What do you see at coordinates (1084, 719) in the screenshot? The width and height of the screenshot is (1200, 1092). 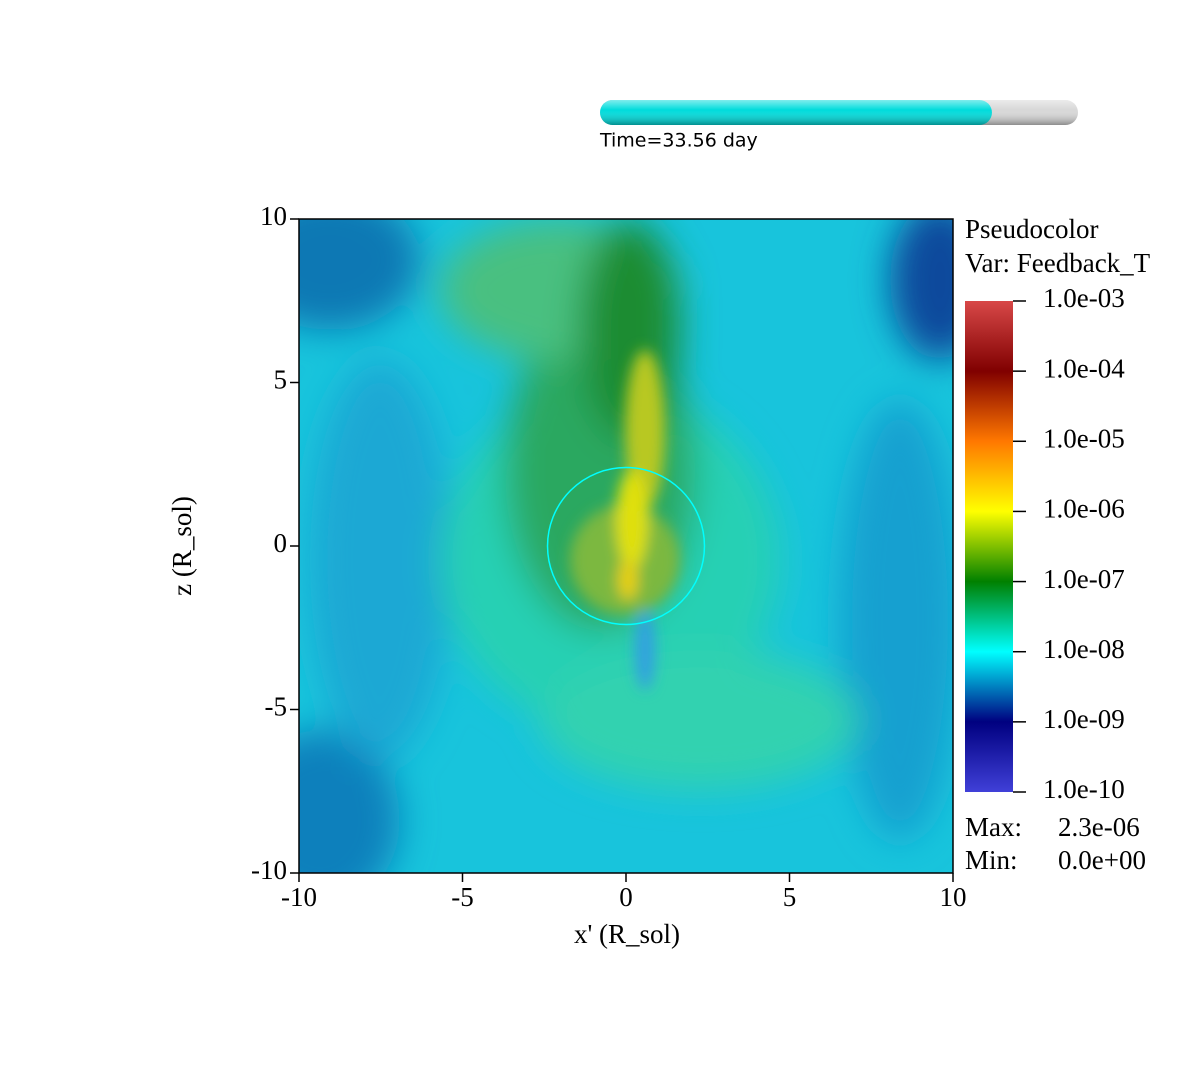 I see `colorbar-tick-label: 1.0e-09` at bounding box center [1084, 719].